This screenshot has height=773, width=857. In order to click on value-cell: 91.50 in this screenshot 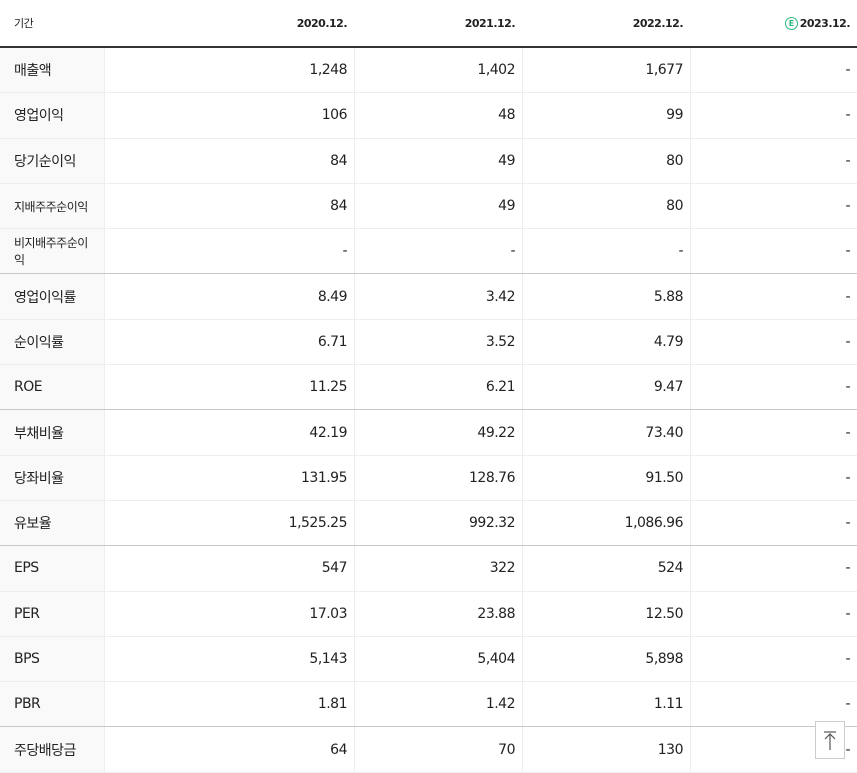, I will do `click(606, 477)`.